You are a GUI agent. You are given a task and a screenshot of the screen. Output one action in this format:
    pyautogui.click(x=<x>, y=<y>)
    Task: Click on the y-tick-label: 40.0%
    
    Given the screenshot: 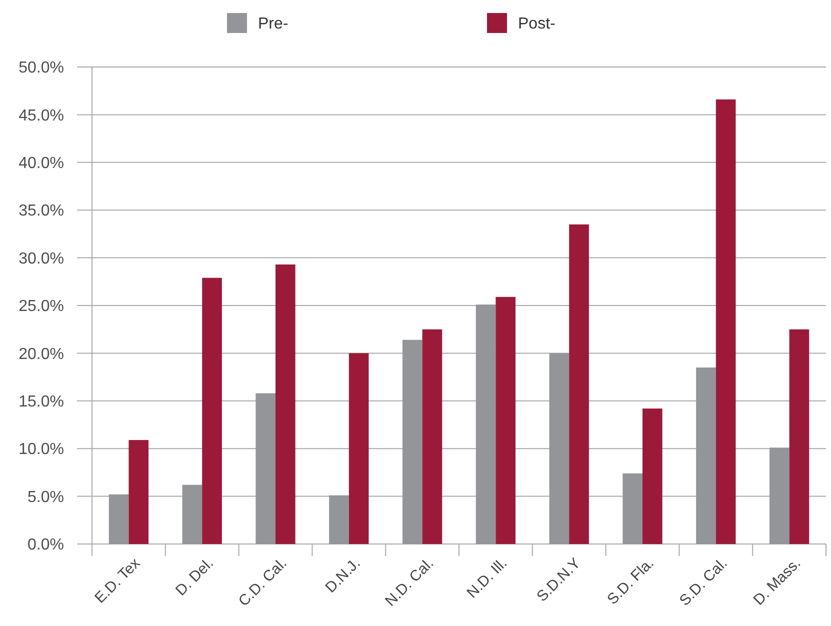 What is the action you would take?
    pyautogui.click(x=41, y=163)
    